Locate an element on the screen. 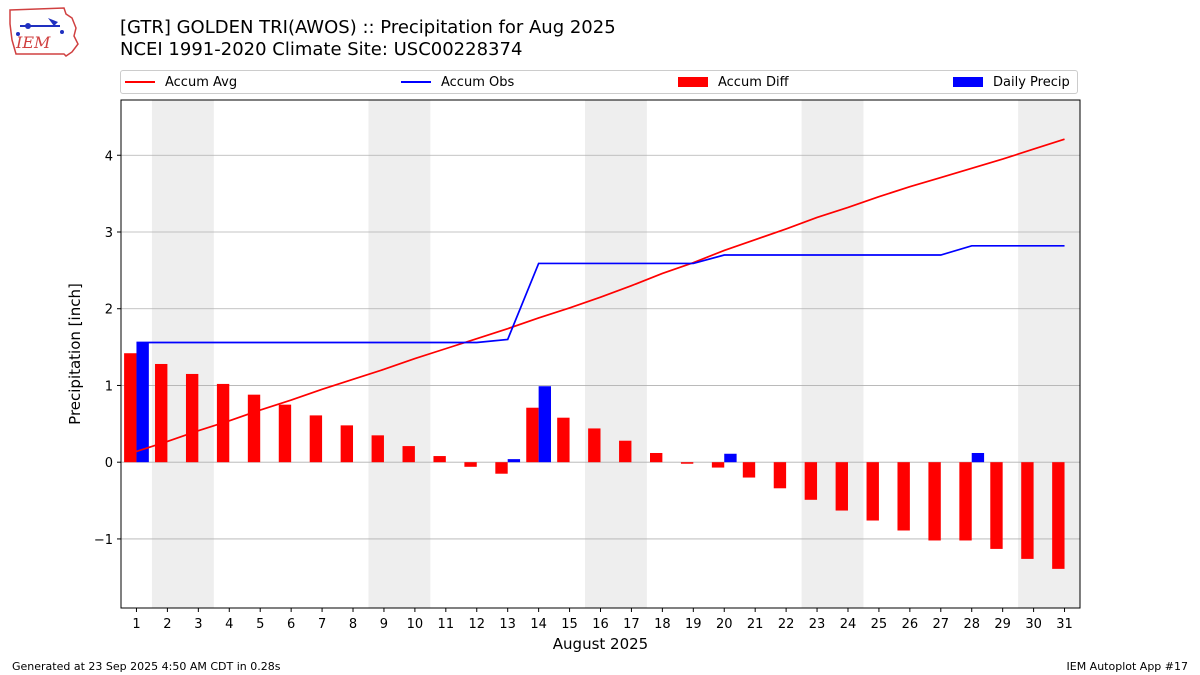 The width and height of the screenshot is (1200, 675). x-tick-label: 30 is located at coordinates (1033, 624).